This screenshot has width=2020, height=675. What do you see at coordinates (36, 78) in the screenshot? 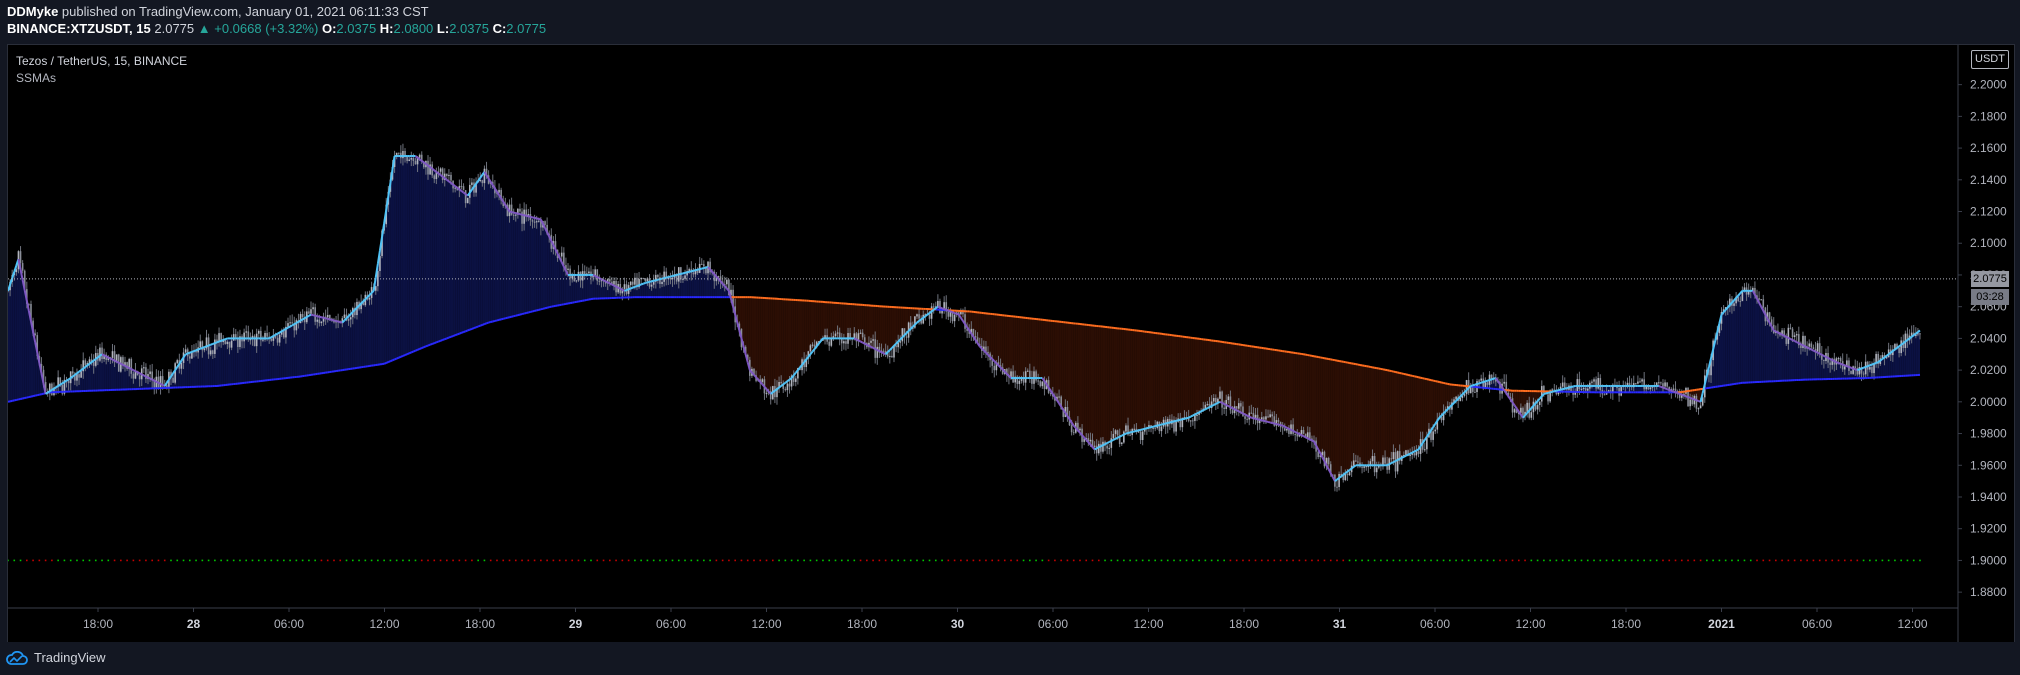
I see `indicator-label: SSMAs` at bounding box center [36, 78].